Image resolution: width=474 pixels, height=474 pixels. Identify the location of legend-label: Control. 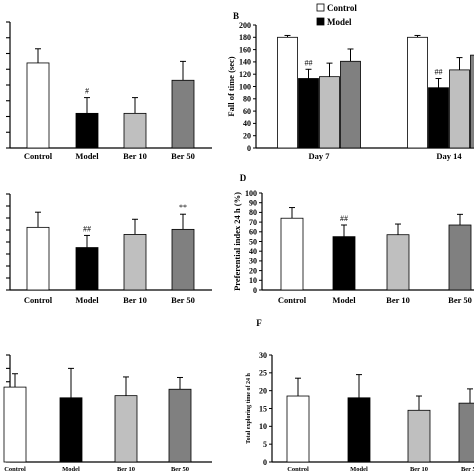
(342, 8).